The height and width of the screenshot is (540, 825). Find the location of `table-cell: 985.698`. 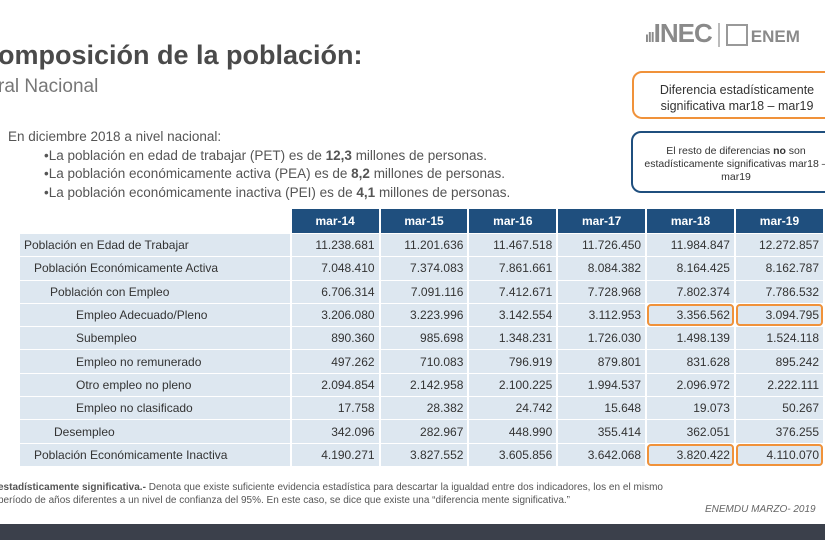

table-cell: 985.698 is located at coordinates (424, 338).